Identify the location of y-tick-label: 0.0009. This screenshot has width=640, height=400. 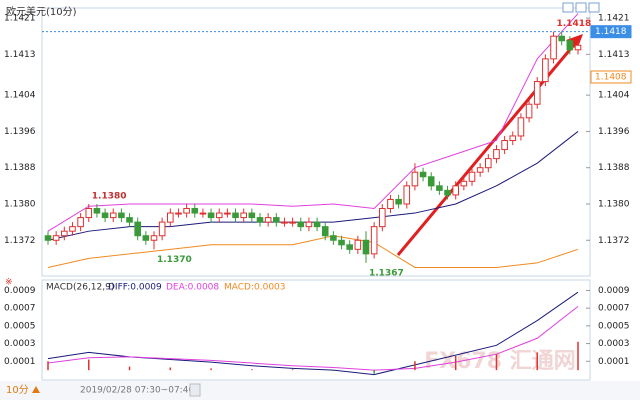
(20, 291).